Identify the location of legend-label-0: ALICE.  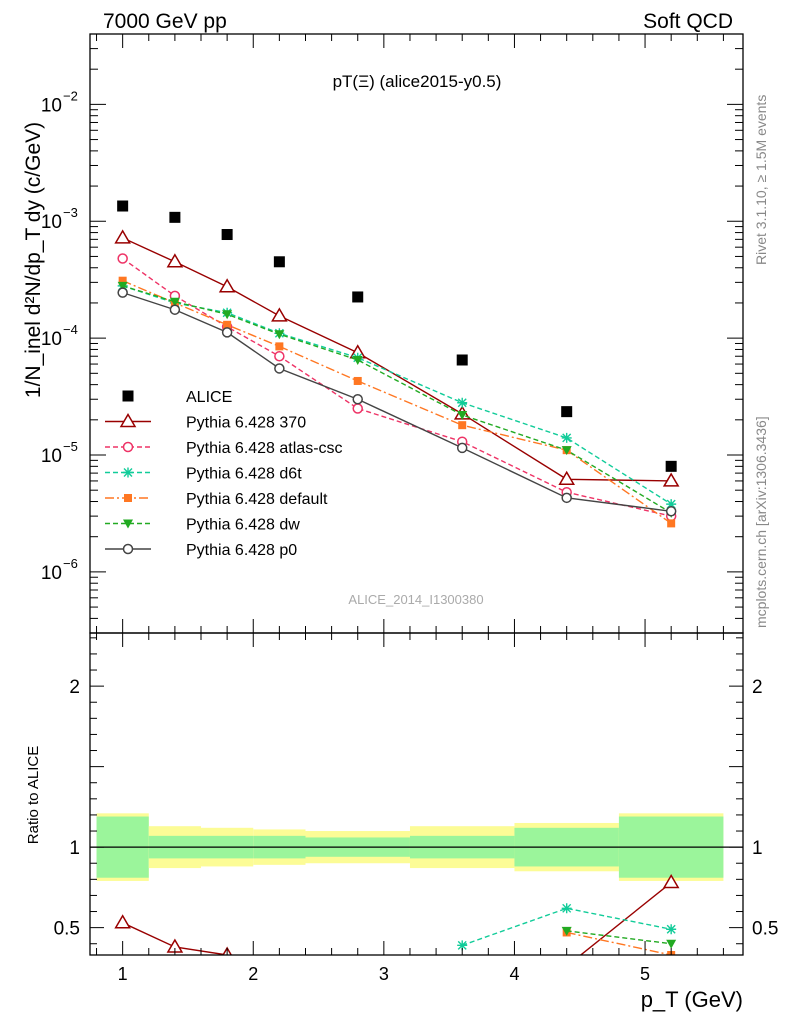
(209, 397).